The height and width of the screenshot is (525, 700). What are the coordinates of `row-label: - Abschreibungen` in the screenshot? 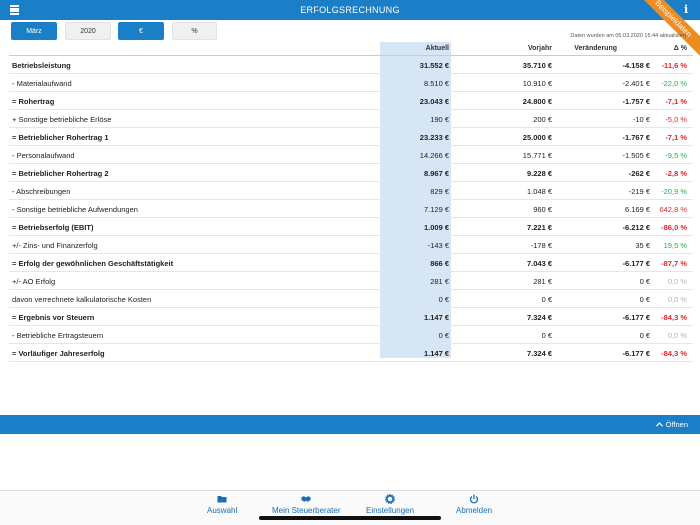 It's located at (41, 191).